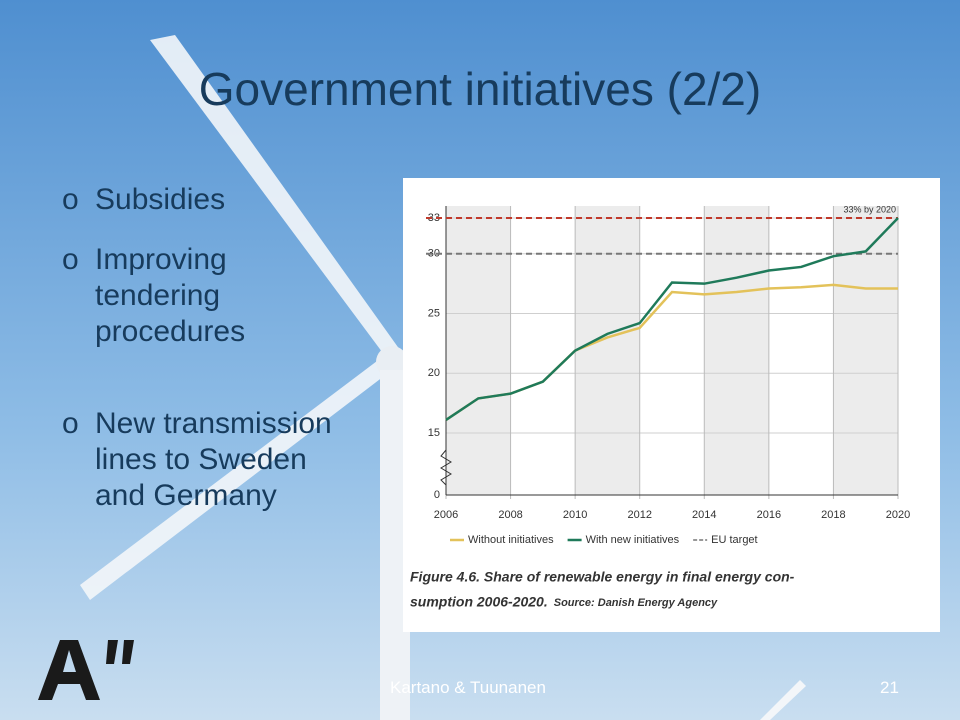  Describe the element at coordinates (898, 515) in the screenshot. I see `x-tick-label: 2020` at that location.